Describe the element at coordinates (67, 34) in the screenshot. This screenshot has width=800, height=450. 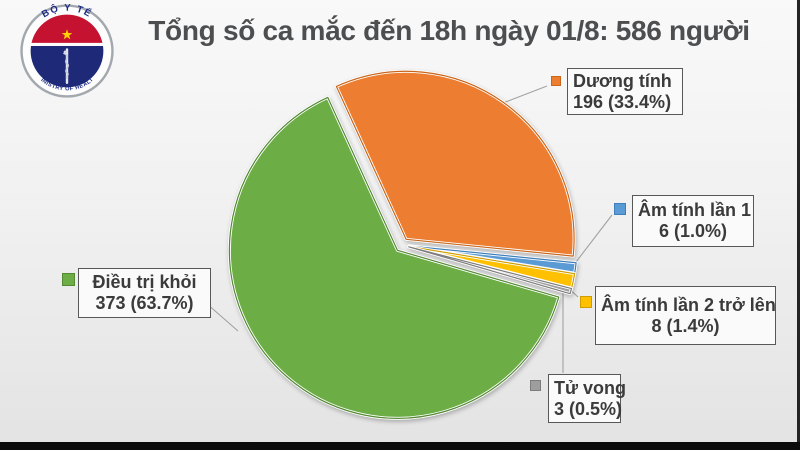
I see `logo-star-icon` at that location.